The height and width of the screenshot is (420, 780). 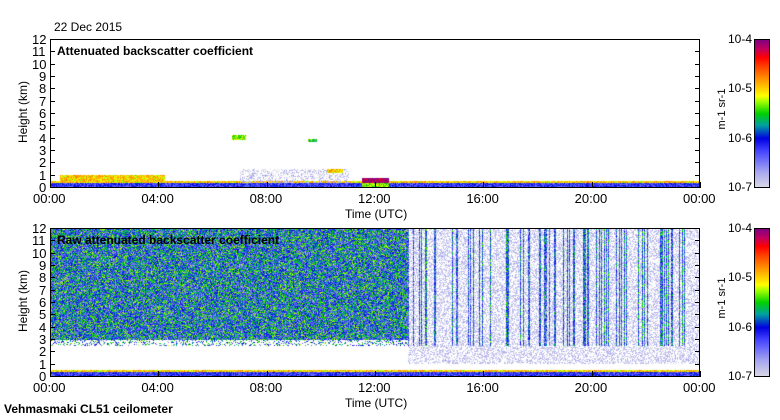 What do you see at coordinates (43, 364) in the screenshot?
I see `y-tick-label: 1` at bounding box center [43, 364].